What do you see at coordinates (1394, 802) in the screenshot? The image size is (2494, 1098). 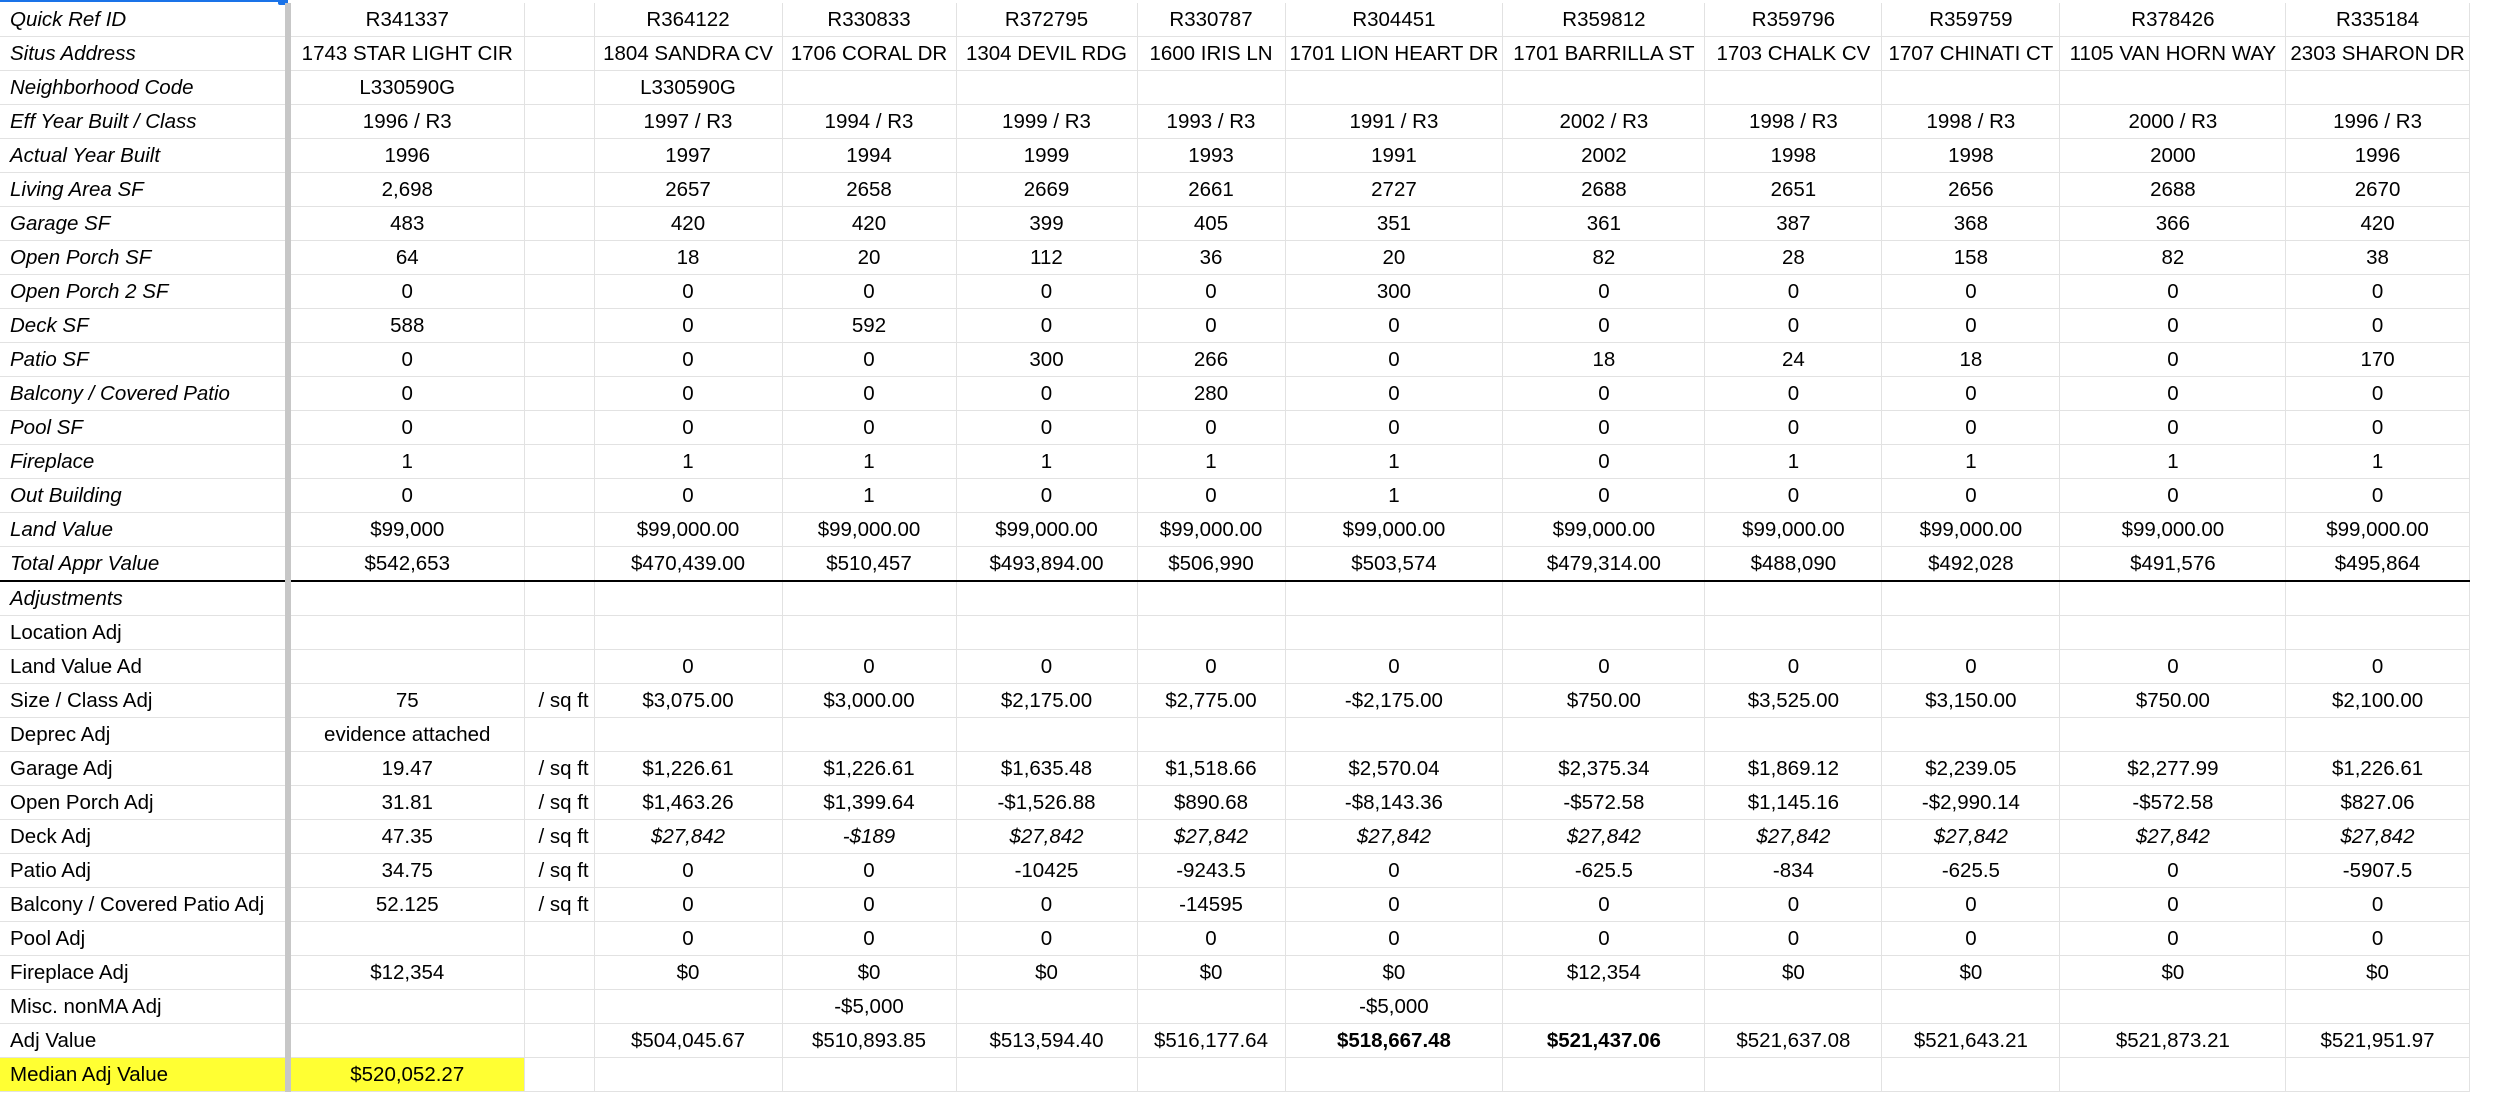 I see `grid-cell: -$8,143.36` at bounding box center [1394, 802].